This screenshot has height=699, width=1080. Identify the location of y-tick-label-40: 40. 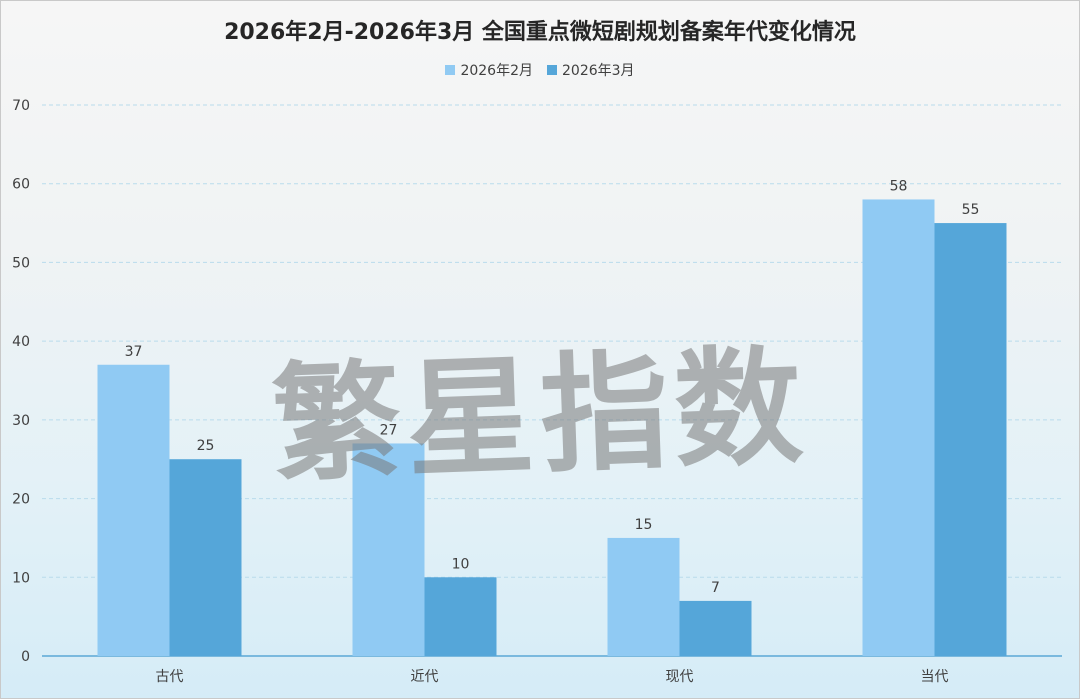
(21, 342).